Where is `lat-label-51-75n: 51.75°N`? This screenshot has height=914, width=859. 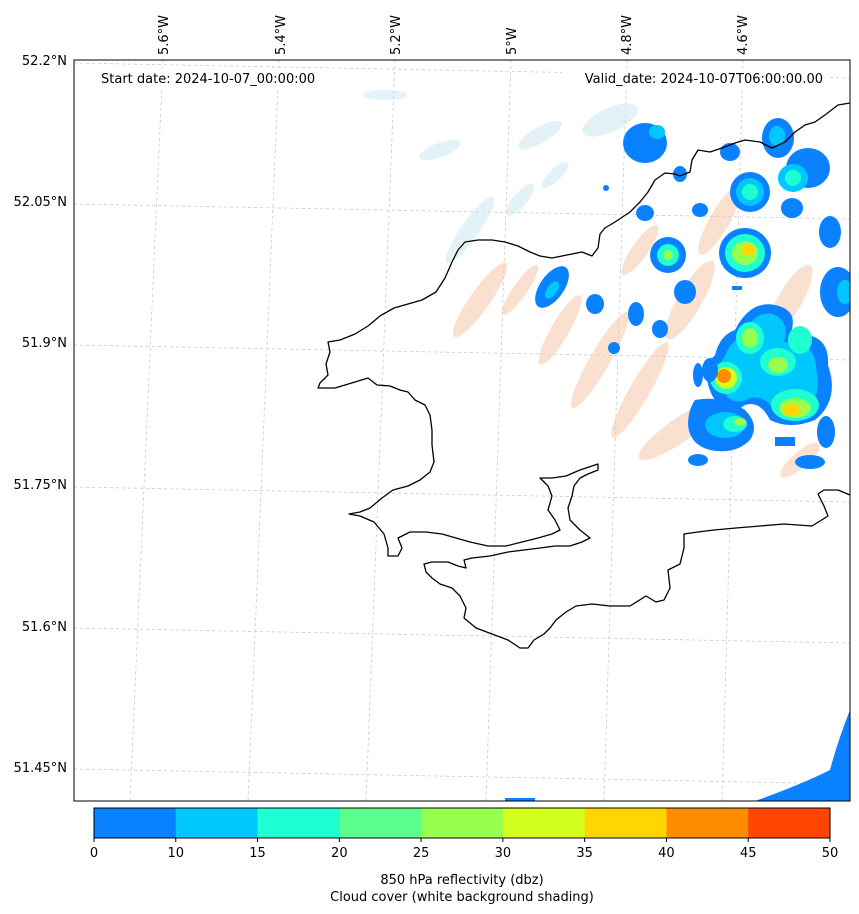
lat-label-51-75n: 51.75°N is located at coordinates (40, 485).